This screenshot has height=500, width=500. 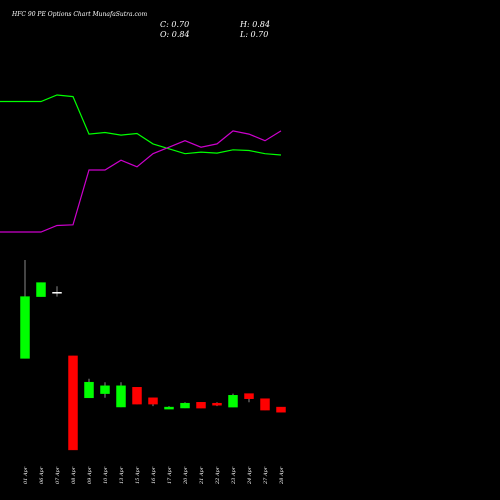 What do you see at coordinates (106, 475) in the screenshot?
I see `x-tick-label: 10 Apr` at bounding box center [106, 475].